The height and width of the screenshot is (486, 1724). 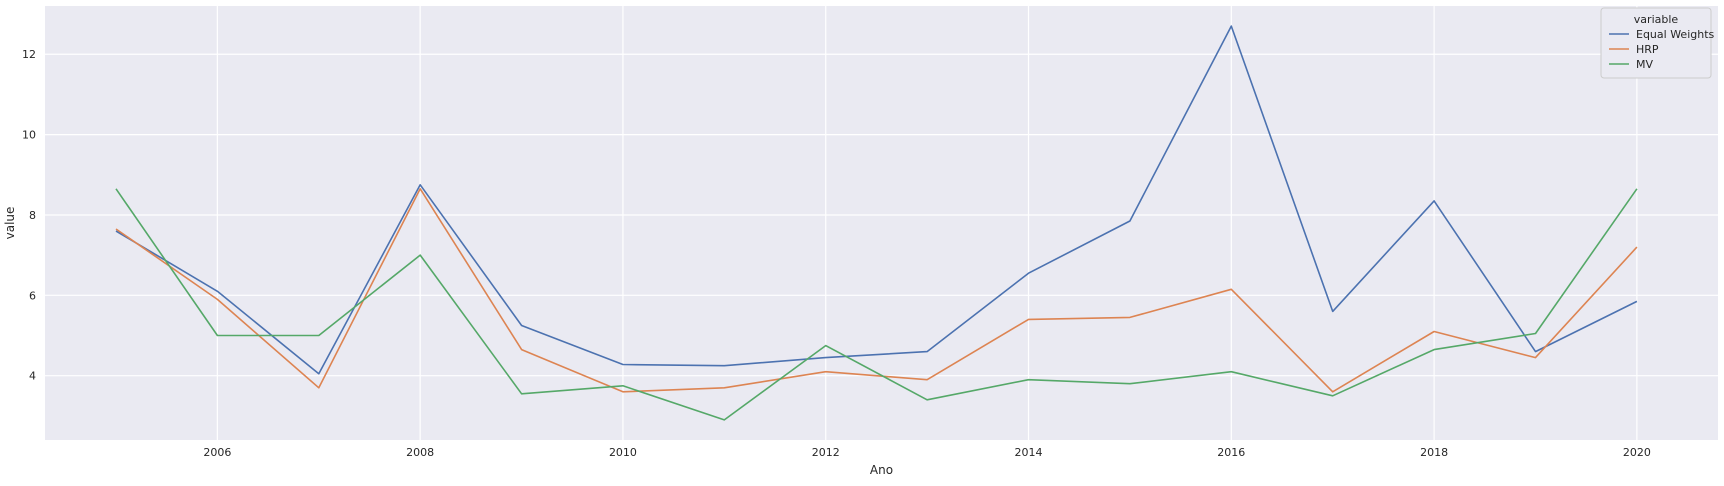 I want to click on y-tick-labels: 4 6 8 10 12, so click(x=29, y=215).